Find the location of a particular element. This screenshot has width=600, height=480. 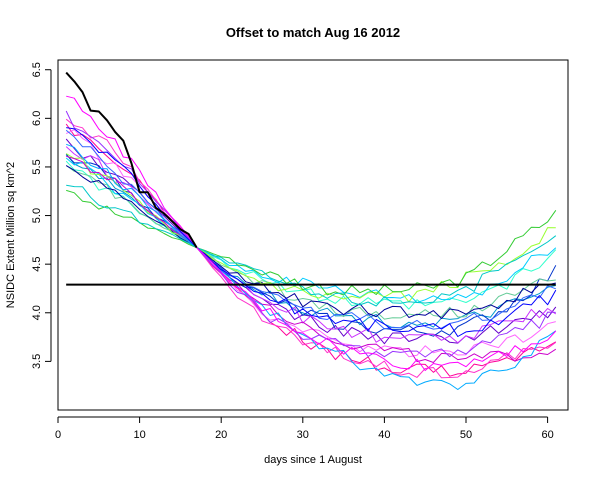

y-tick-label: 3.5 is located at coordinates (37, 361).